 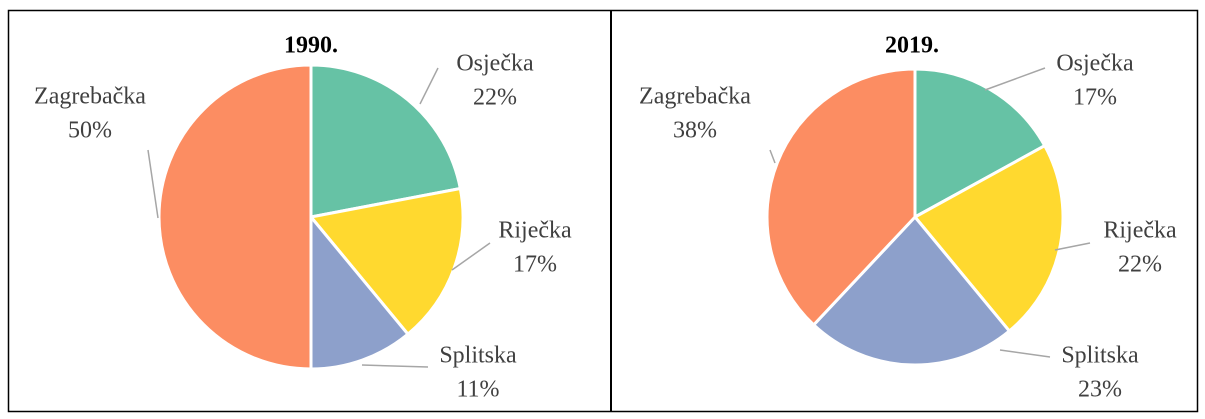 What do you see at coordinates (1100, 390) in the screenshot?
I see `slice-label-value: 23%` at bounding box center [1100, 390].